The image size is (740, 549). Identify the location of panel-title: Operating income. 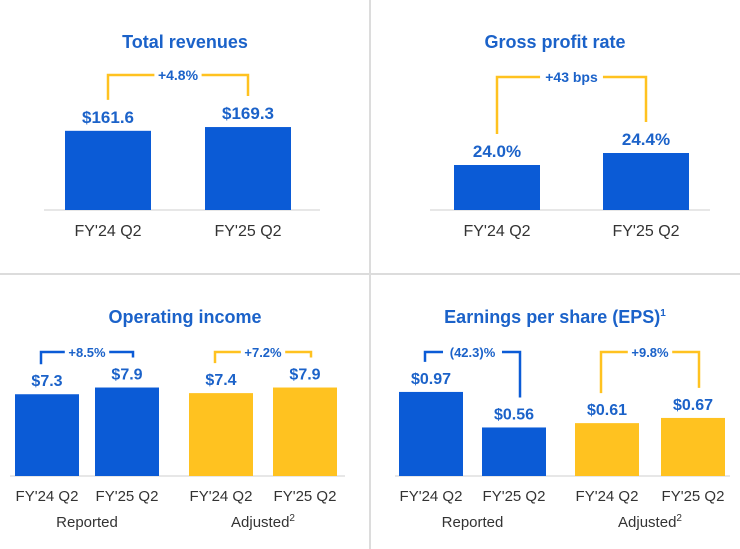
(185, 317).